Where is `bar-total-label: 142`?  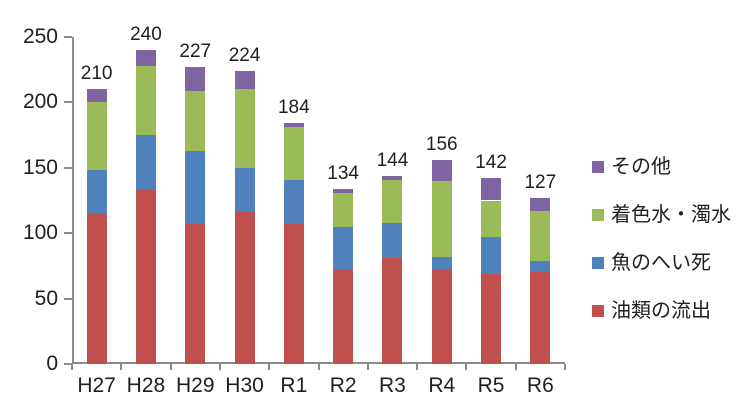 bar-total-label: 142 is located at coordinates (491, 163).